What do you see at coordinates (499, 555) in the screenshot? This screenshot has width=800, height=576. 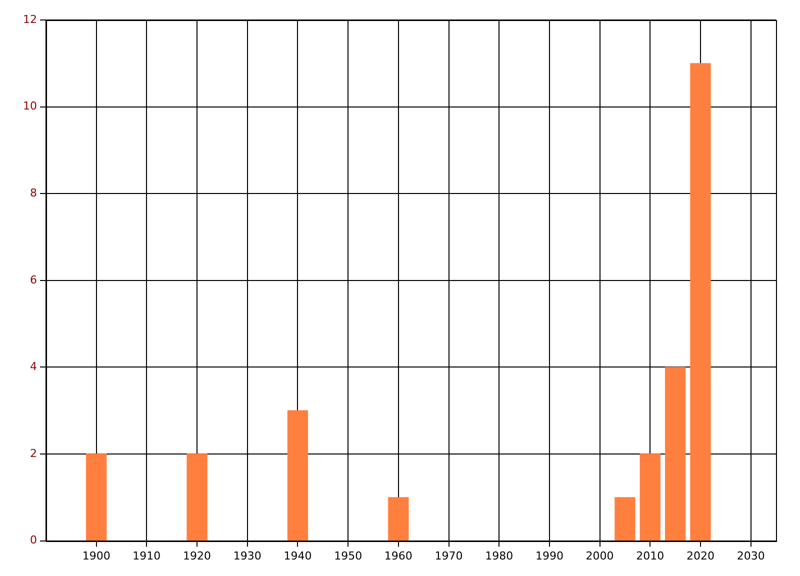 I see `x-tick-label: 1980` at bounding box center [499, 555].